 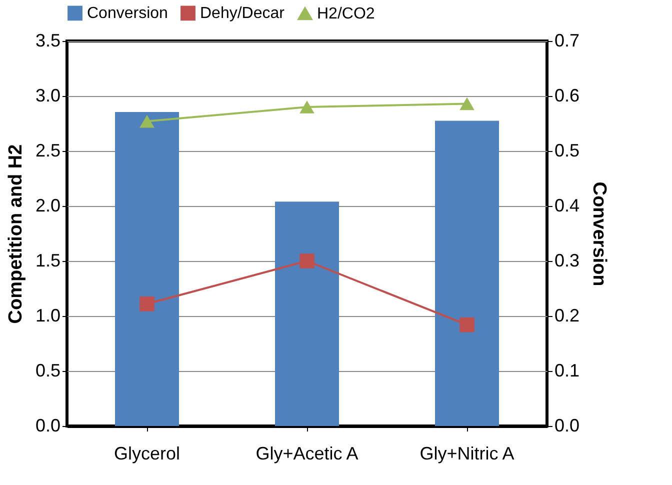 What do you see at coordinates (47, 40) in the screenshot?
I see `y-tick-label: 3.5` at bounding box center [47, 40].